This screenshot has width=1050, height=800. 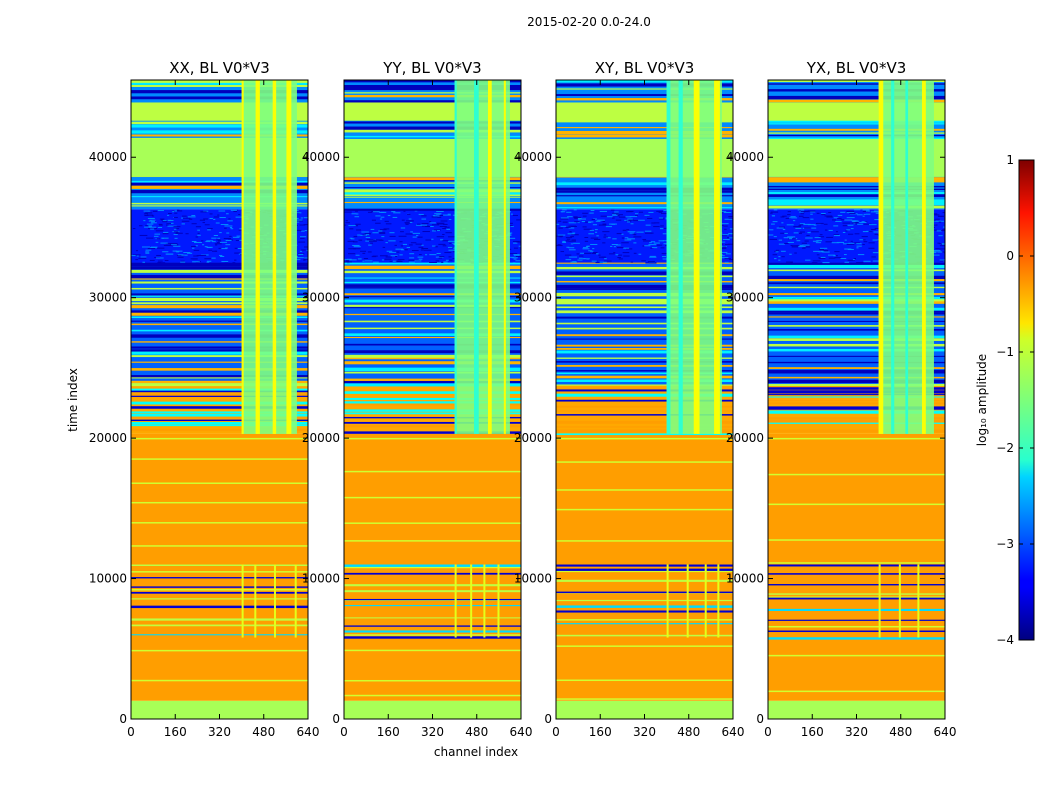 What do you see at coordinates (388, 732) in the screenshot?
I see `x-tick-label: 160` at bounding box center [388, 732].